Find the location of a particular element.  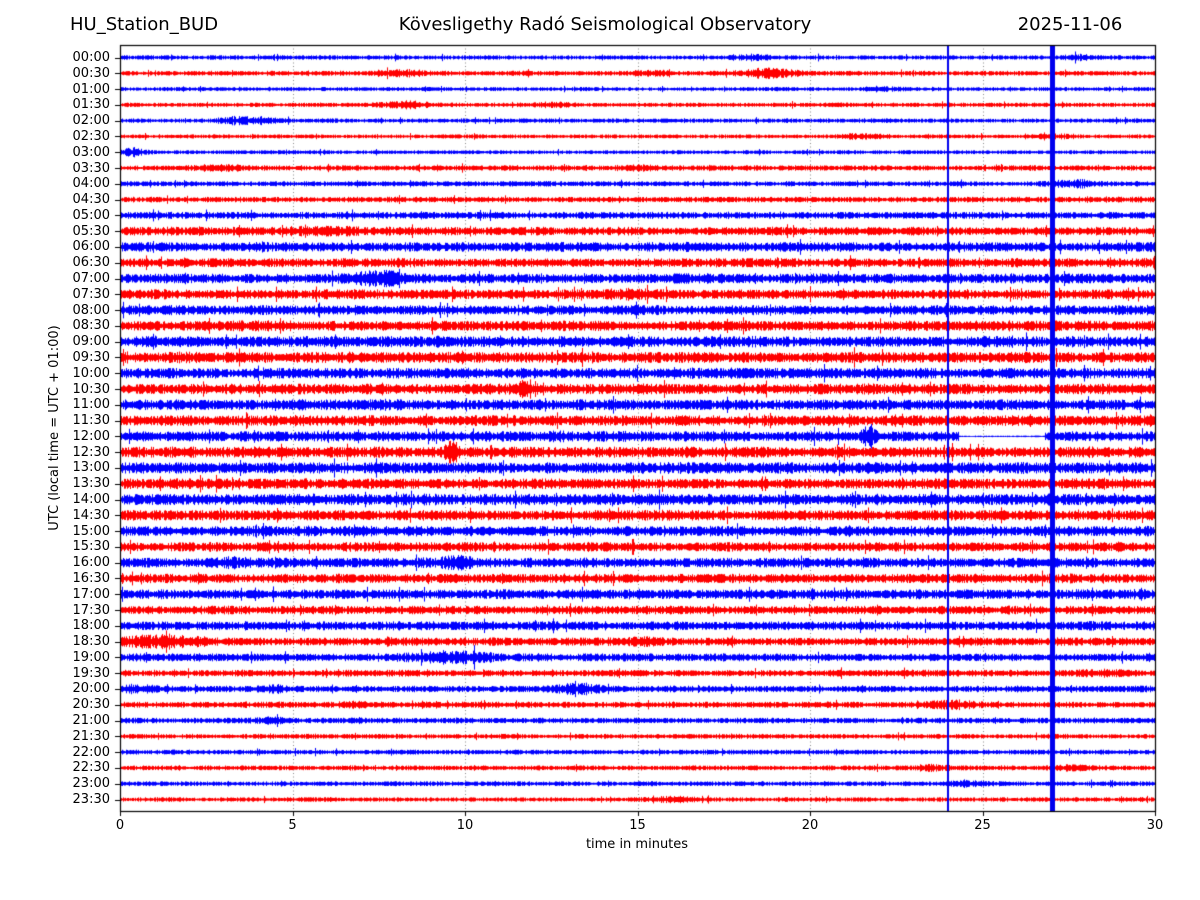

y-tick-label: 15:30 is located at coordinates (91, 547).